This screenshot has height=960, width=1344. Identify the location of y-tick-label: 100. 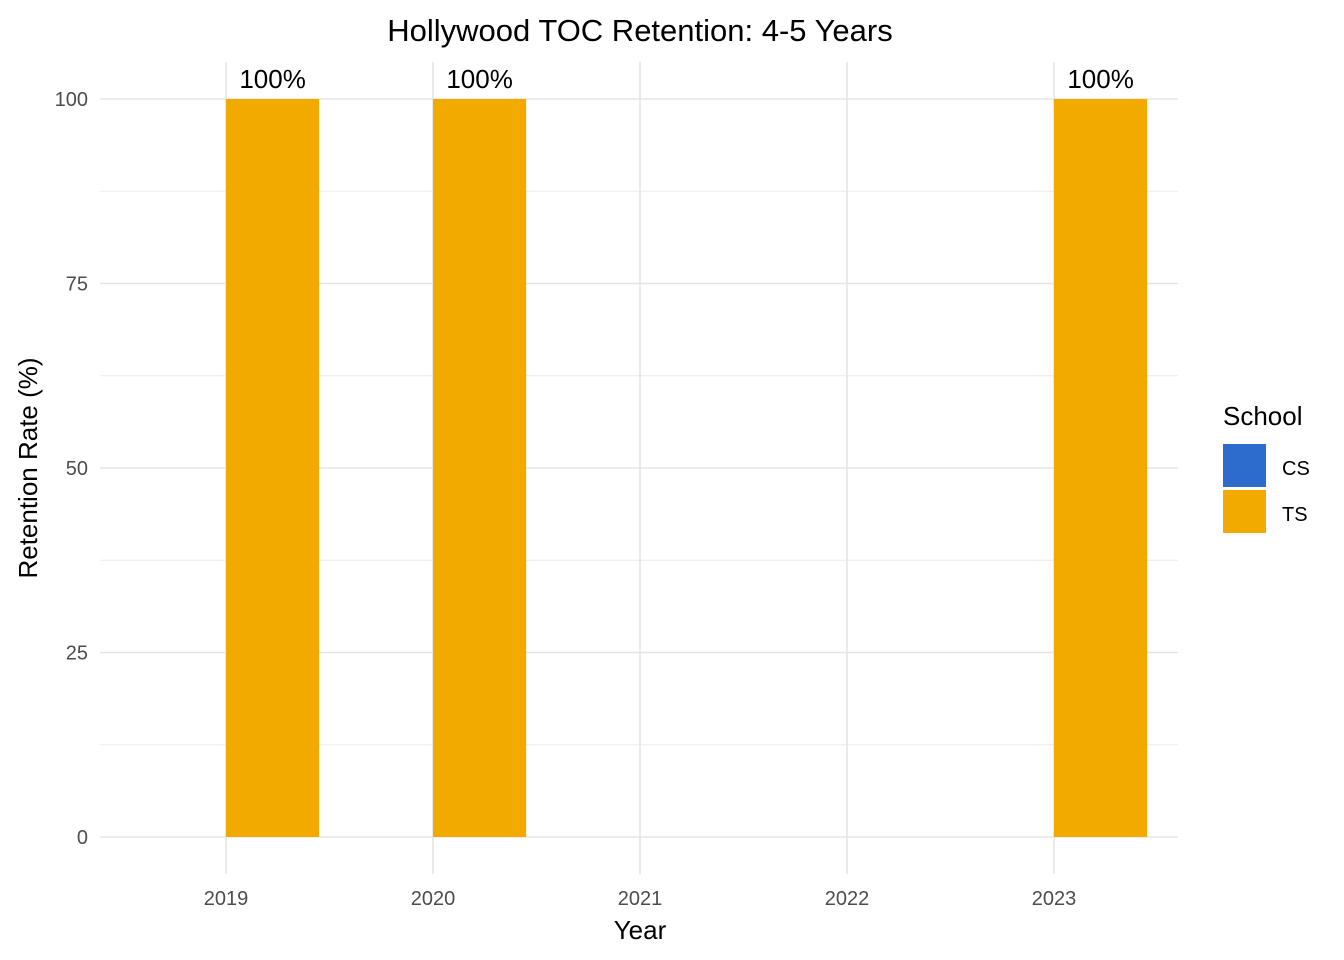
(71, 100).